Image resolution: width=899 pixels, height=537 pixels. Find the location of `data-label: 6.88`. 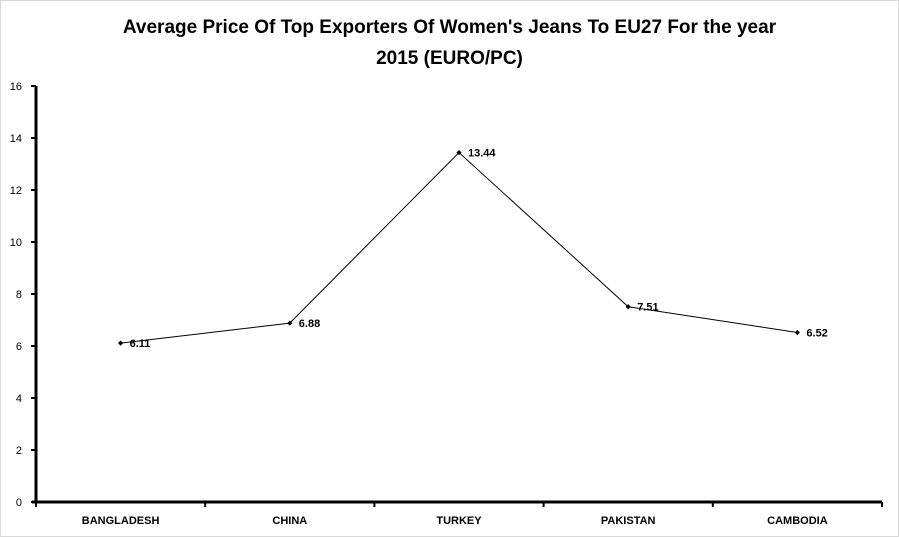

data-label: 6.88 is located at coordinates (309, 324).